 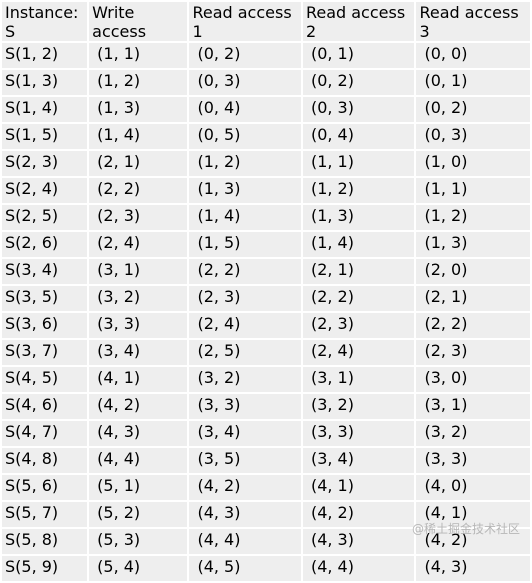 I want to click on instance-cell: S(4, 6), so click(x=45, y=406).